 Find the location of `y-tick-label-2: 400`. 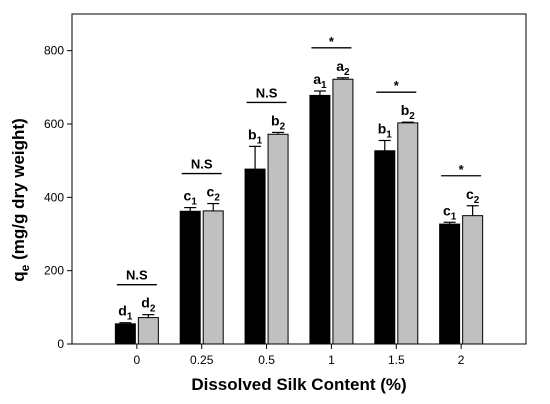

y-tick-label-2: 400 is located at coordinates (54, 197).